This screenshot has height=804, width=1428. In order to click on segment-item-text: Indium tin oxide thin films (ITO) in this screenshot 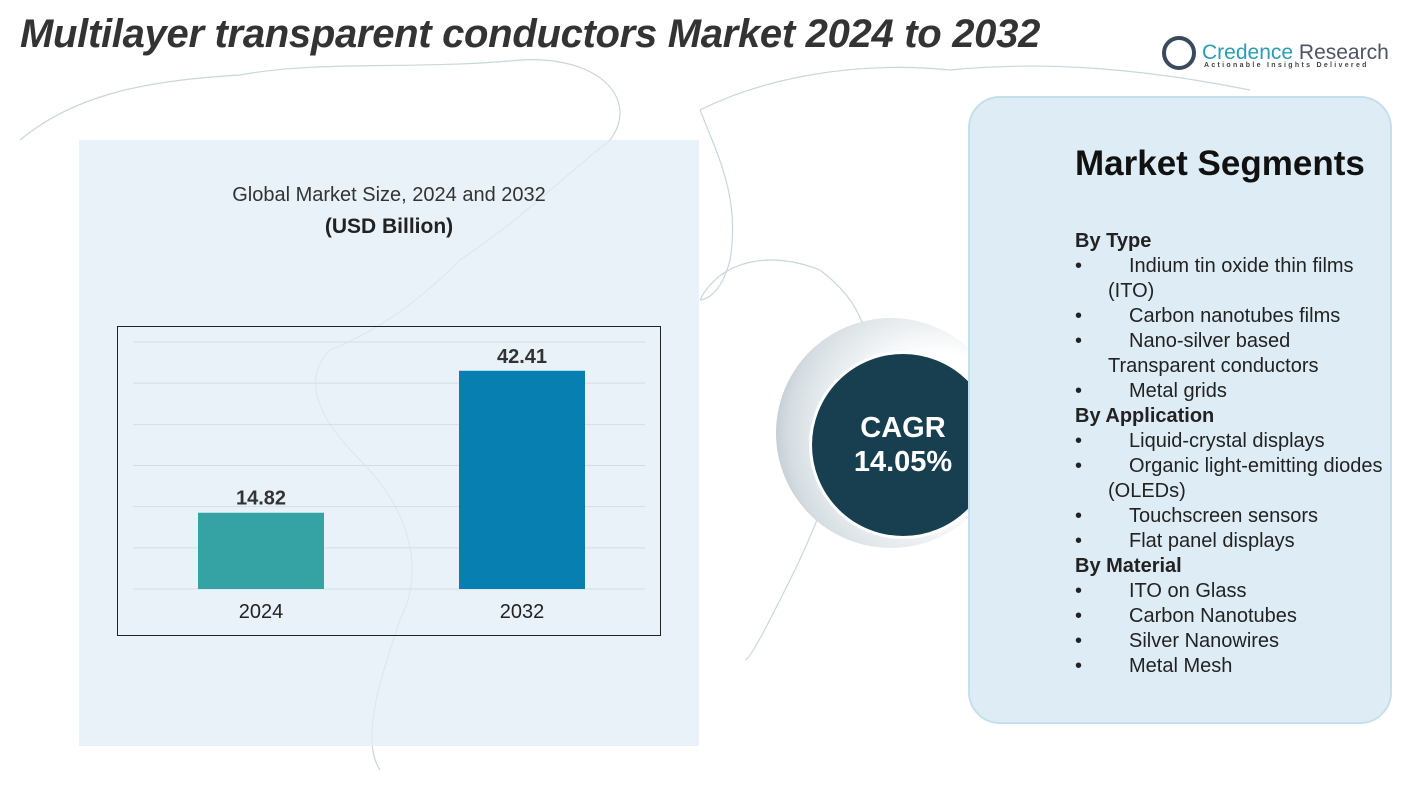, I will do `click(1231, 278)`.